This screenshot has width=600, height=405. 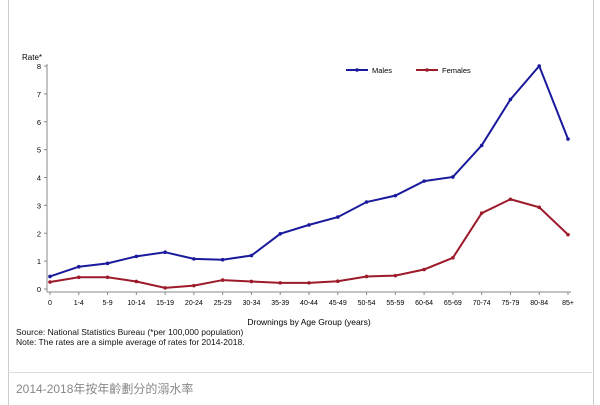 What do you see at coordinates (367, 303) in the screenshot?
I see `x-tick-label: 50-54` at bounding box center [367, 303].